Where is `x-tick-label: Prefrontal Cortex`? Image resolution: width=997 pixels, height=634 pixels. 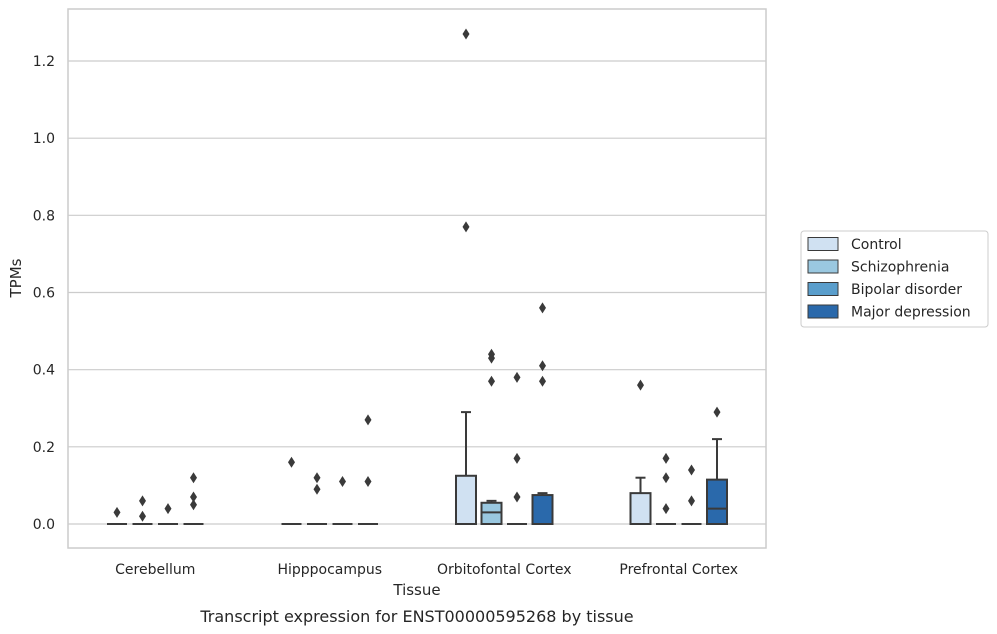
x-tick-label: Prefrontal Cortex is located at coordinates (678, 570).